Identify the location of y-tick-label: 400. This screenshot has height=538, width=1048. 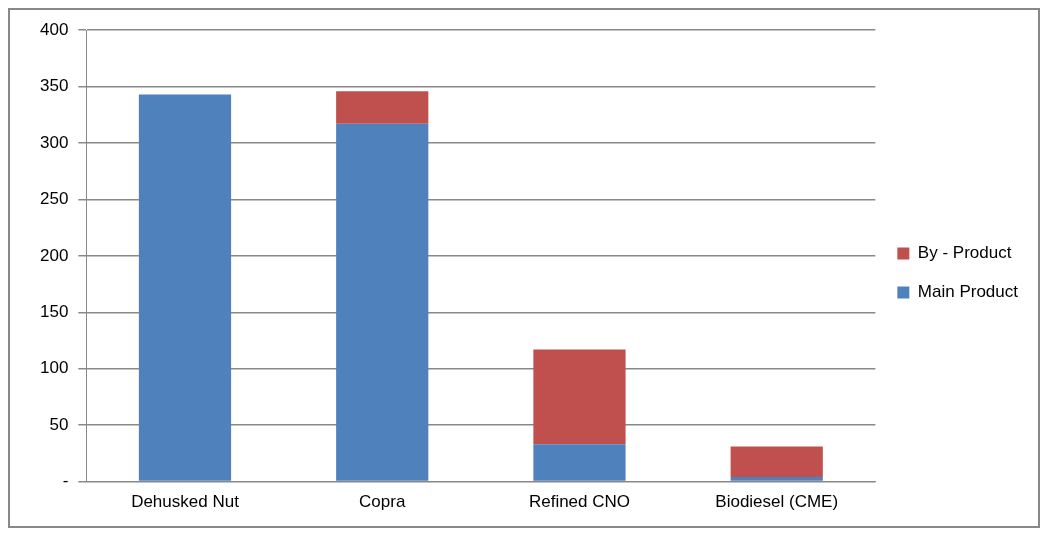
(54, 29).